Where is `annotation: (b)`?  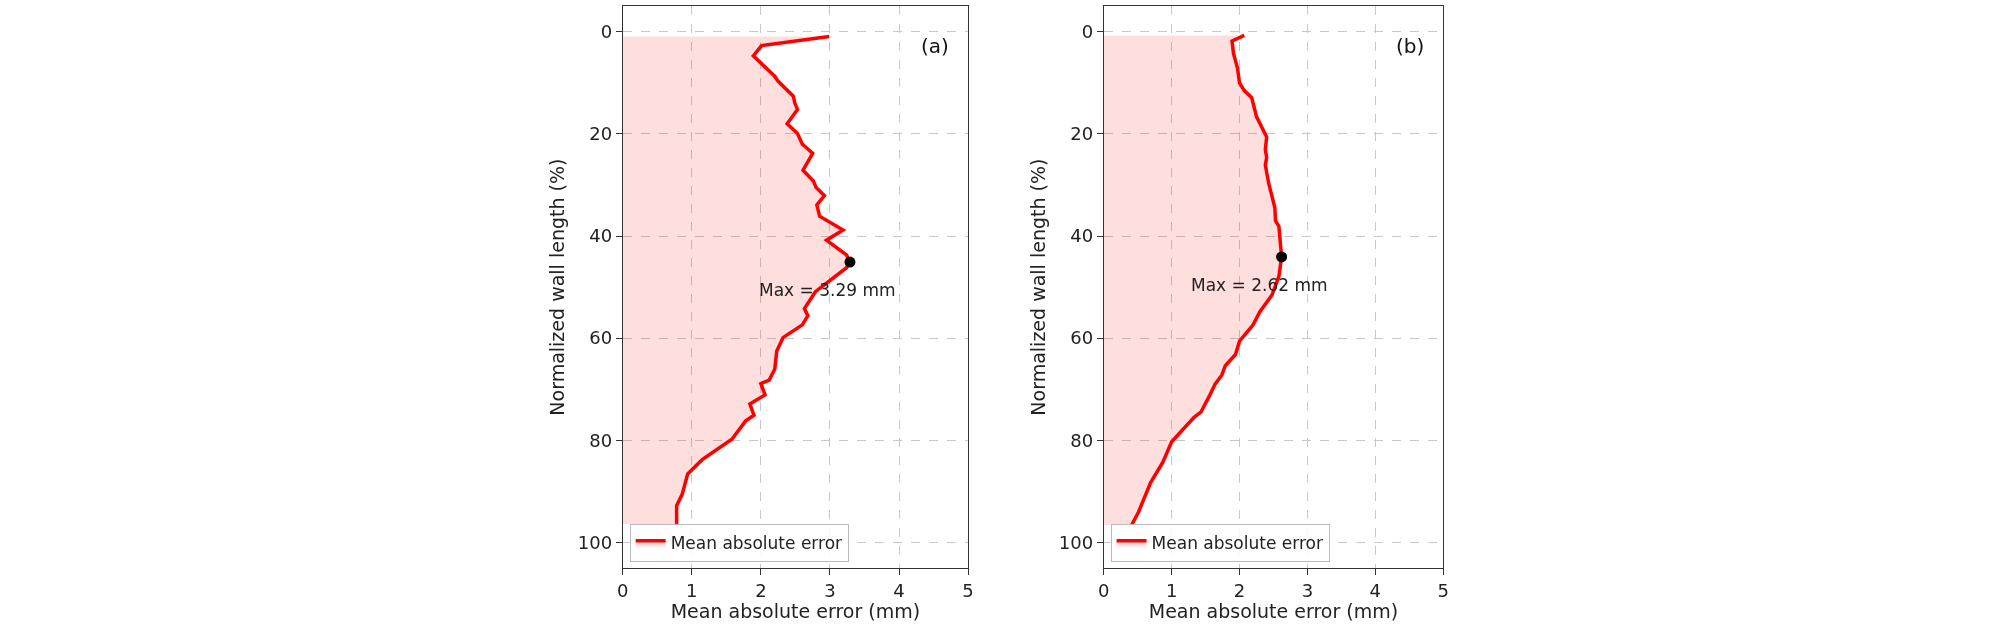
annotation: (b) is located at coordinates (1410, 46).